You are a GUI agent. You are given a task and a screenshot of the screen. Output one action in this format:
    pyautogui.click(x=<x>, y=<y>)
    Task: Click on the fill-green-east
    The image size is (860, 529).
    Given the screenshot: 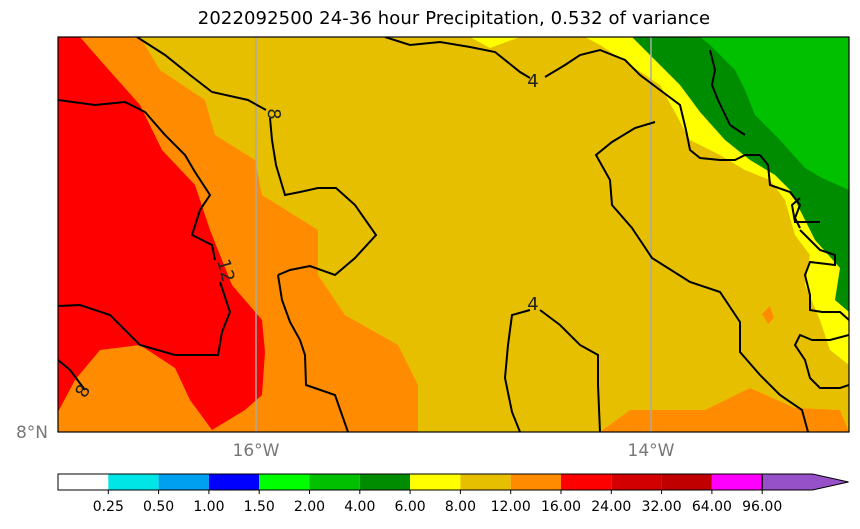 What is the action you would take?
    pyautogui.click(x=774, y=113)
    